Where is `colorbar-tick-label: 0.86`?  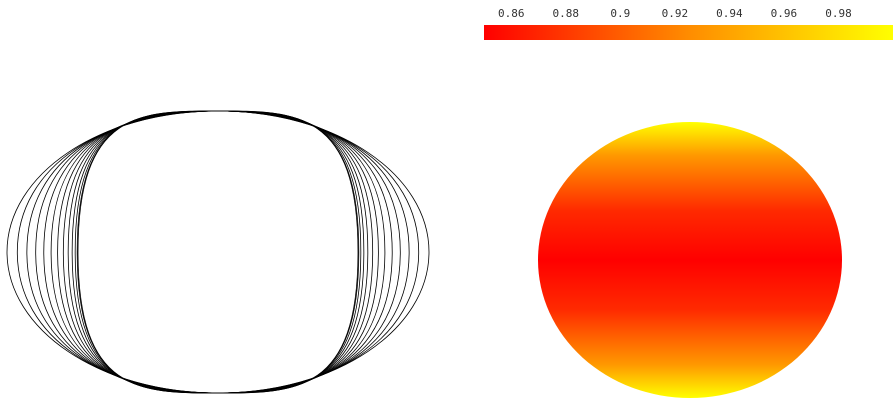 colorbar-tick-label: 0.86 is located at coordinates (511, 13).